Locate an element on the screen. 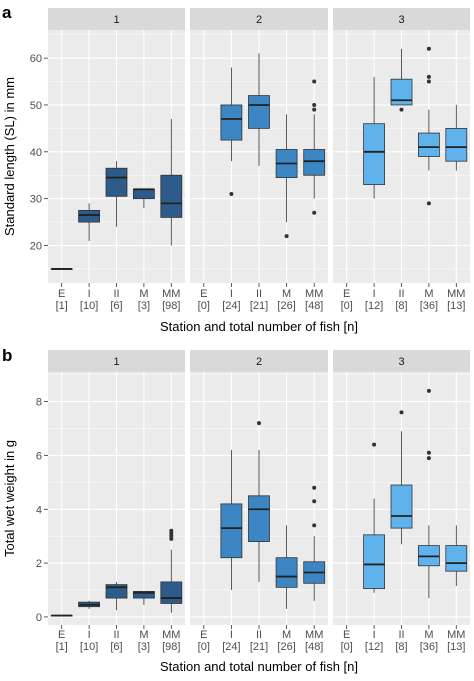 This screenshot has width=474, height=681. box-group-II: II[6] is located at coordinates (116, 236).